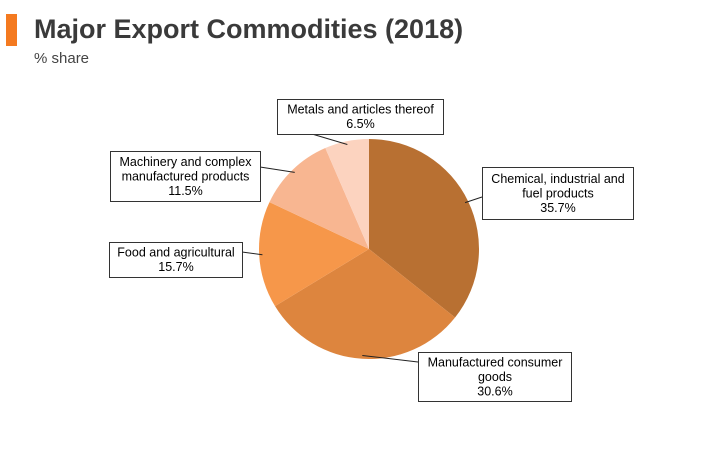 The width and height of the screenshot is (701, 451). I want to click on slice-value-label: 35.7%, so click(557, 208).